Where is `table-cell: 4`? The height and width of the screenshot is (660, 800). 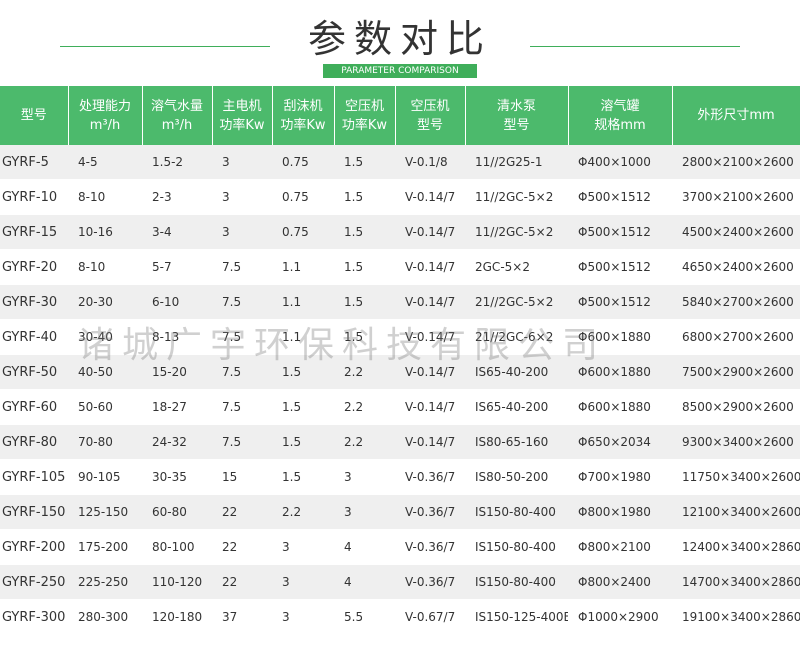
table-cell: 4 is located at coordinates (364, 547).